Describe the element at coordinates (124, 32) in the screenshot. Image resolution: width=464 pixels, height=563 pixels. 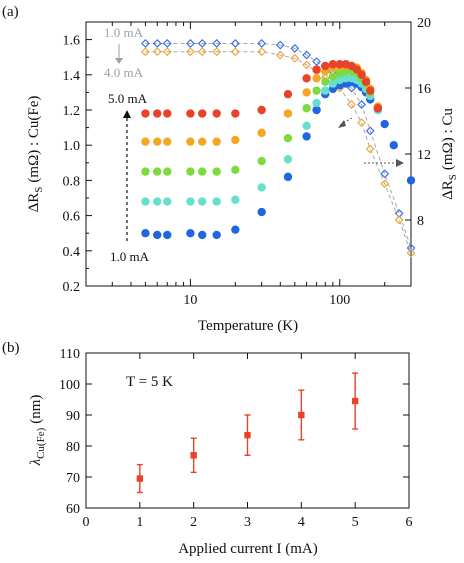
I see `annotation-cu-low-current: 1.0 mA` at that location.